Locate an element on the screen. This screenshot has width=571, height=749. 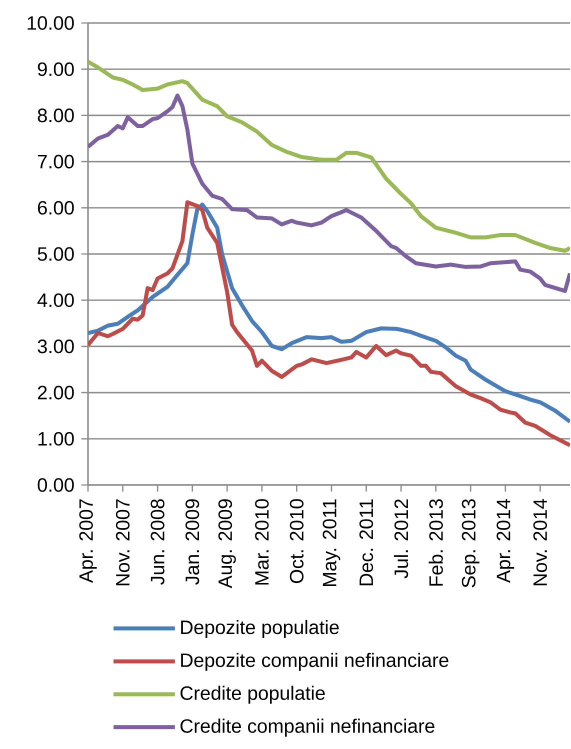
y-tick-label: 4.00 is located at coordinates (55, 300).